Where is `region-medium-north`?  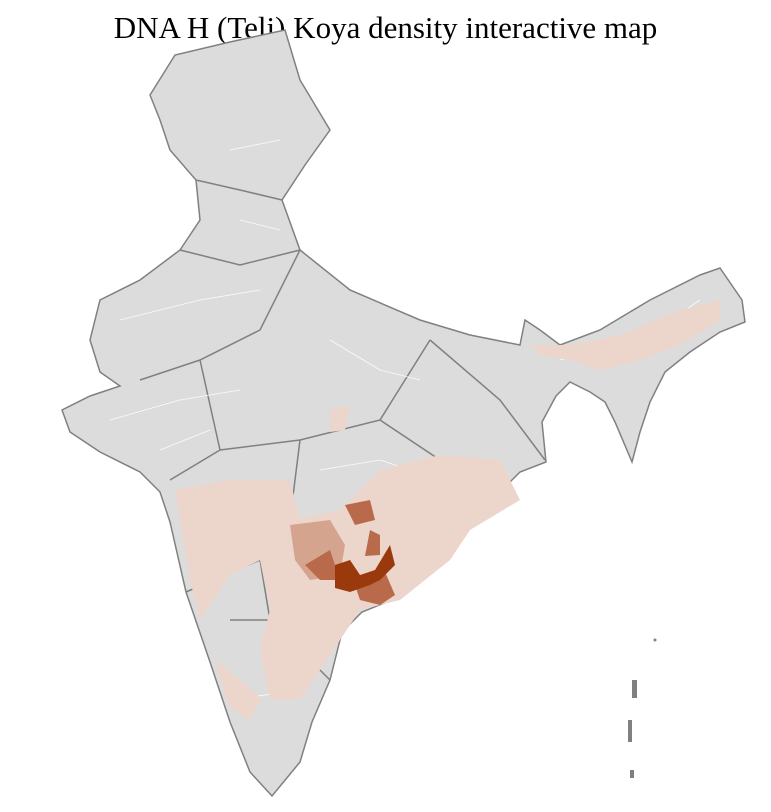 region-medium-north is located at coordinates (360, 512).